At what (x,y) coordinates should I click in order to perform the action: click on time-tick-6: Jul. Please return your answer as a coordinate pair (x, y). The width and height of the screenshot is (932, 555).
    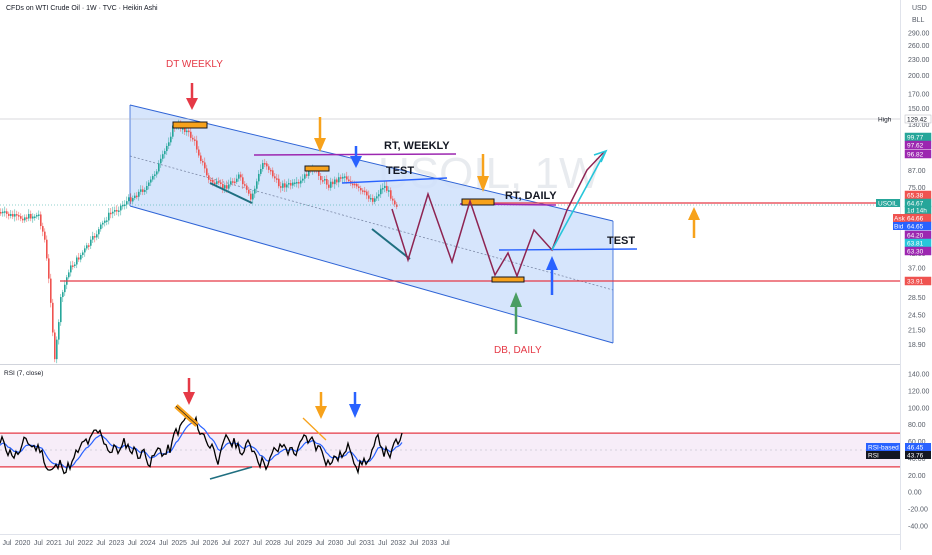
    Looking at the image, I should click on (100, 543).